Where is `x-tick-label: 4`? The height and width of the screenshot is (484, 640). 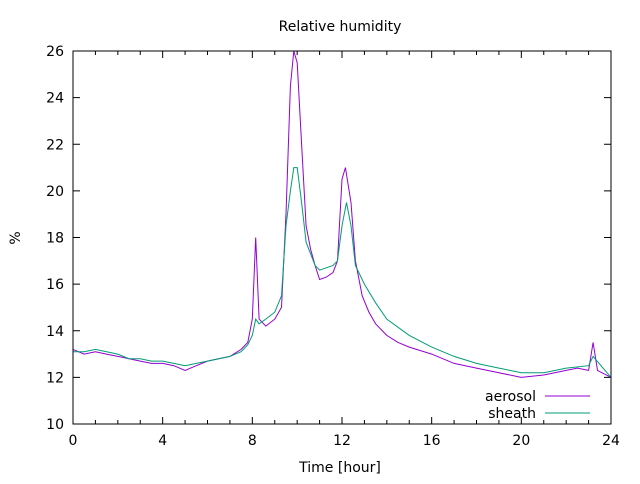
x-tick-label: 4 is located at coordinates (162, 441).